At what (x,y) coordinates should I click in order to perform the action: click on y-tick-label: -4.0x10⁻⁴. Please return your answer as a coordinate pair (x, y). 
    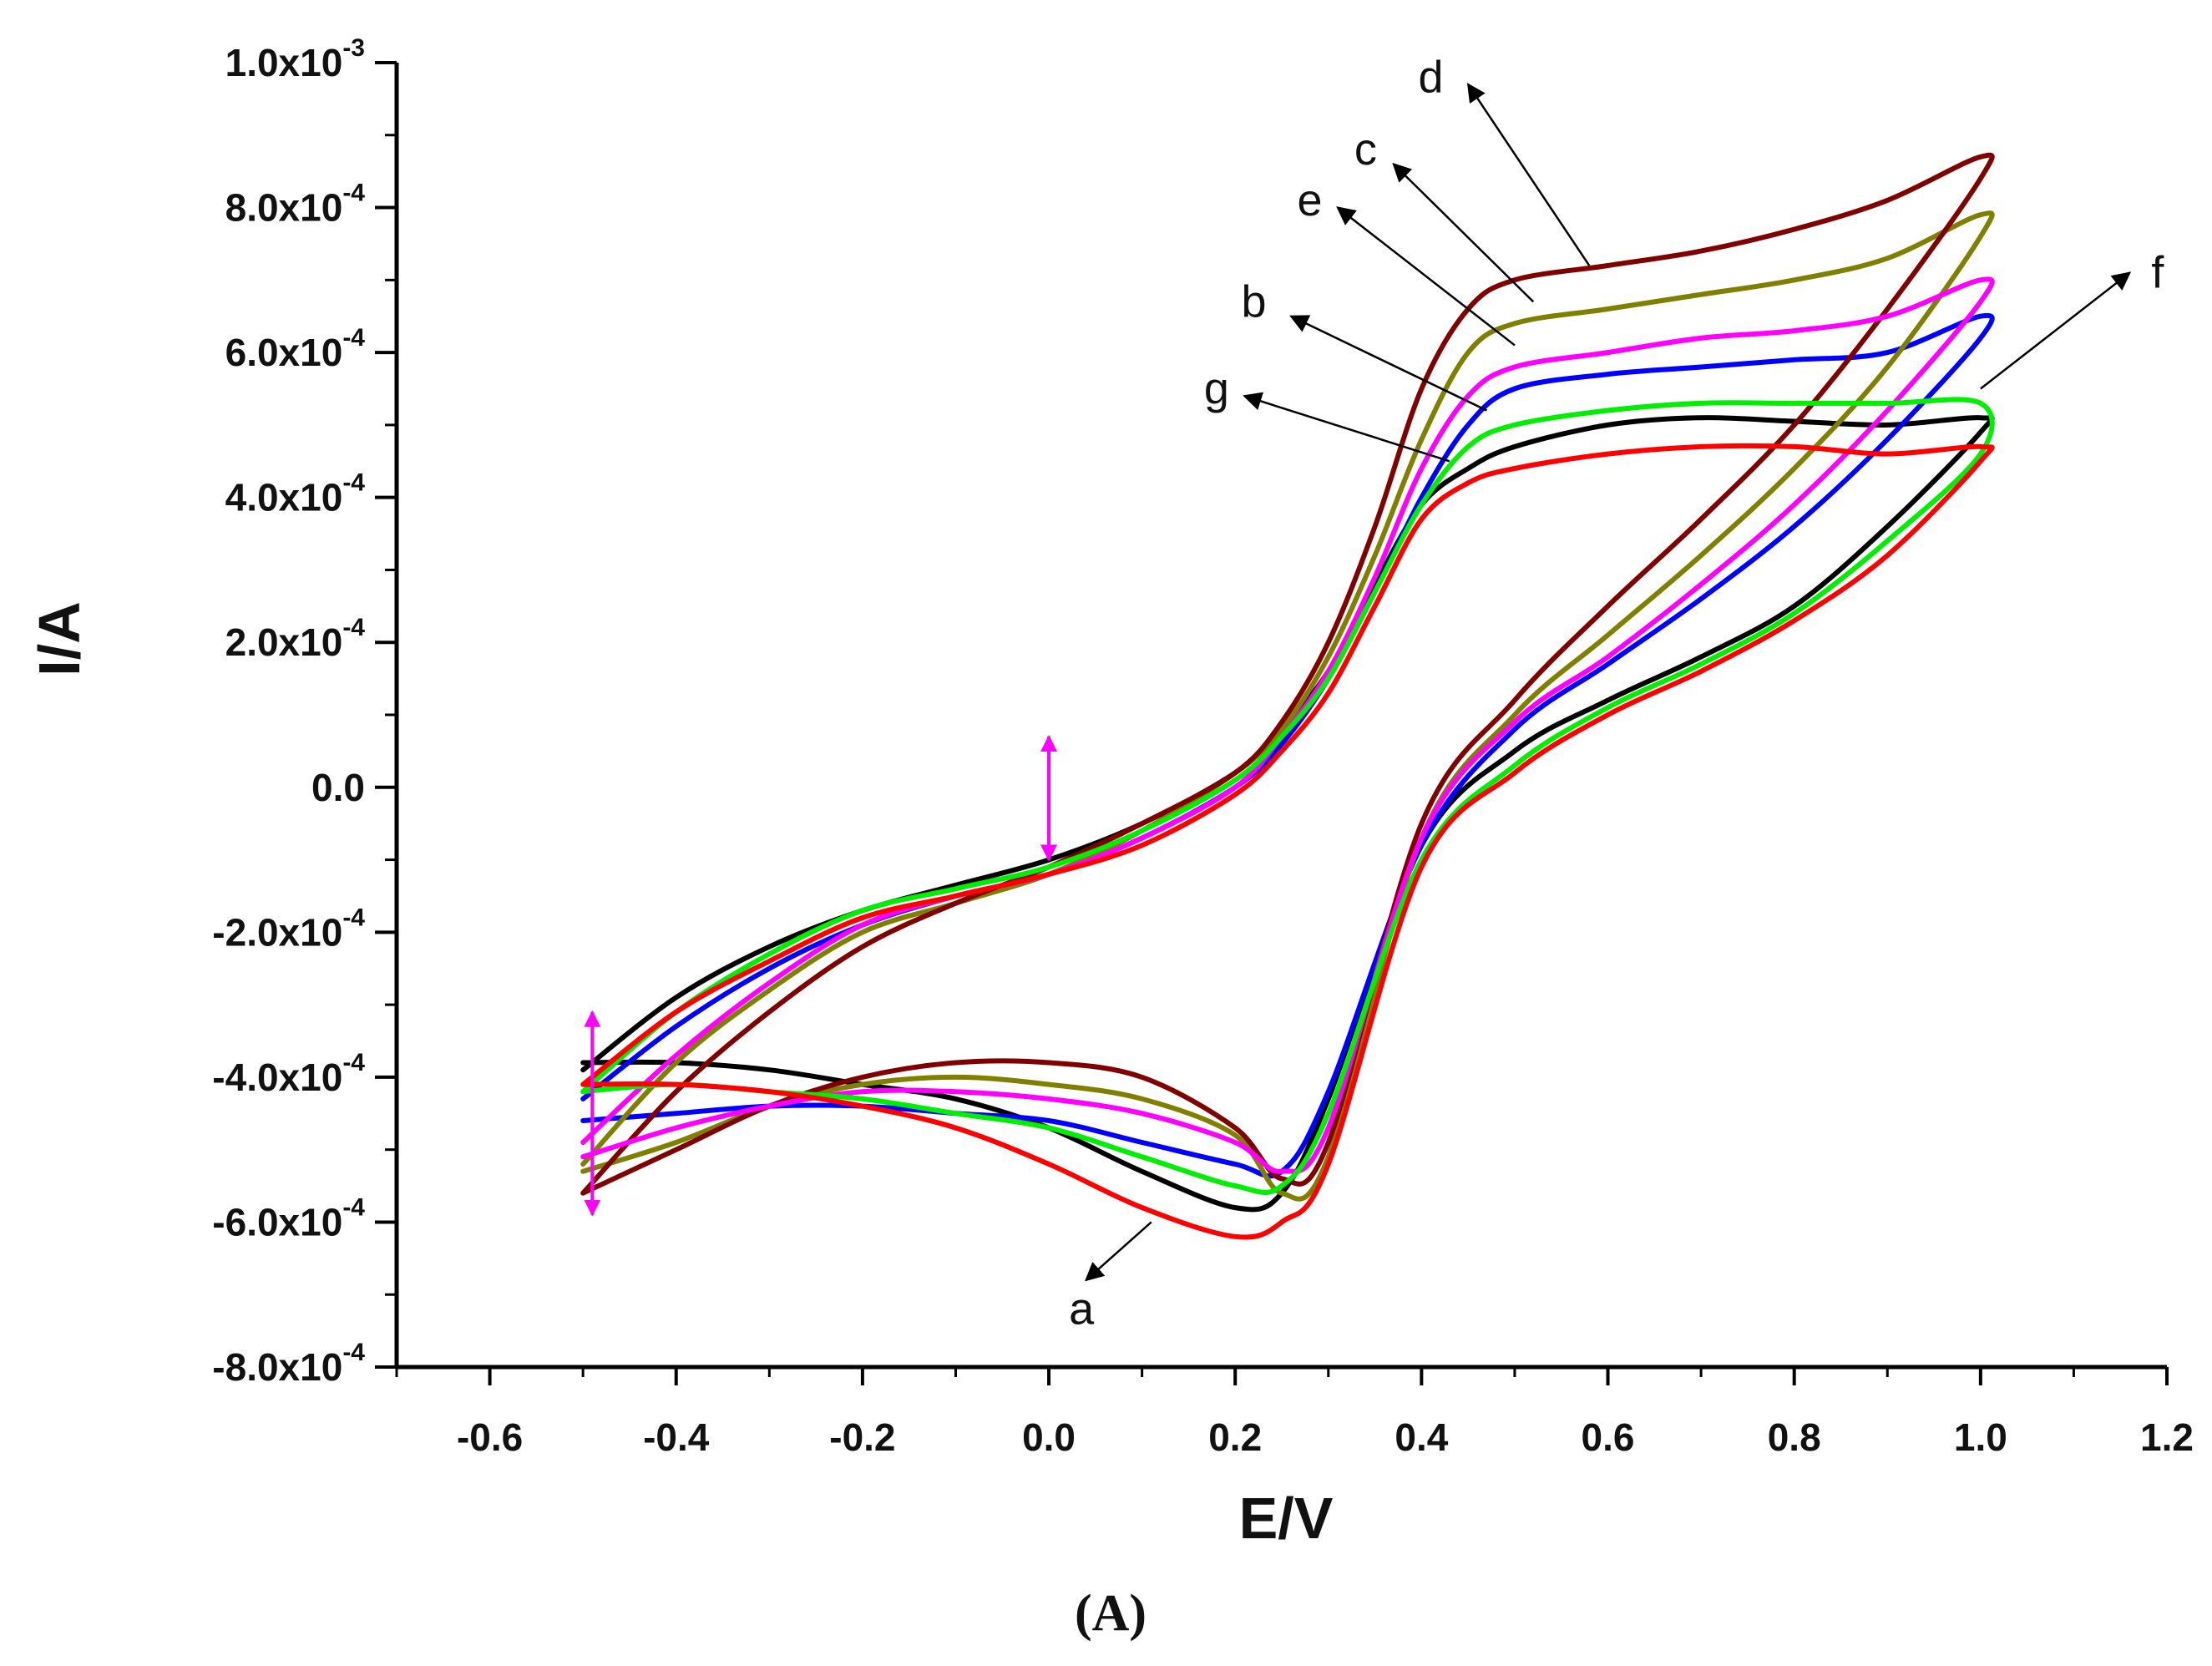
    Looking at the image, I should click on (288, 1074).